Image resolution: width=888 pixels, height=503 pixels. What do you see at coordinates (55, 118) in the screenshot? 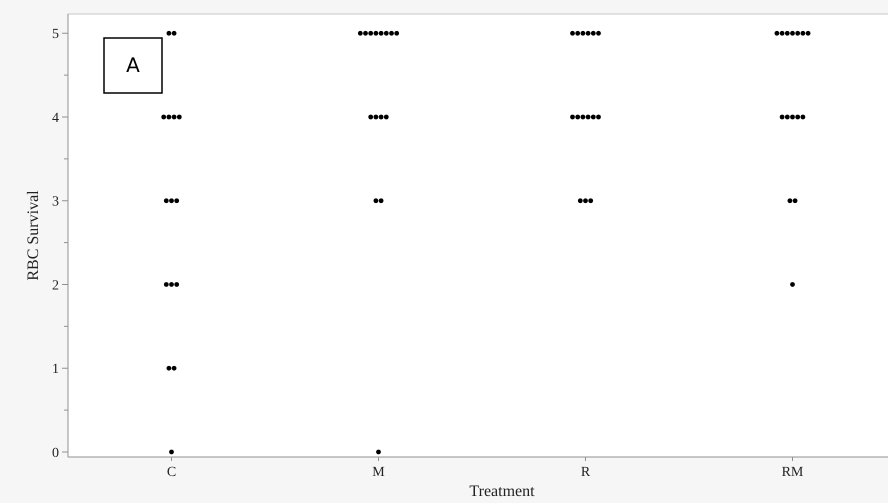
I see `y-tick-label: 4` at bounding box center [55, 118].